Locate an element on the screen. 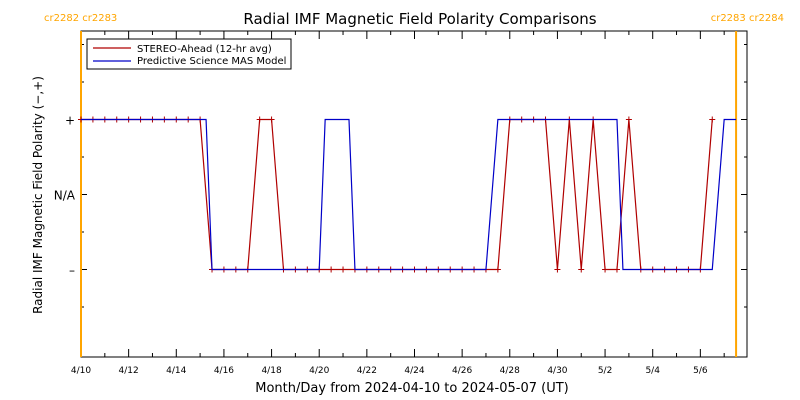  legend-box is located at coordinates (189, 54).